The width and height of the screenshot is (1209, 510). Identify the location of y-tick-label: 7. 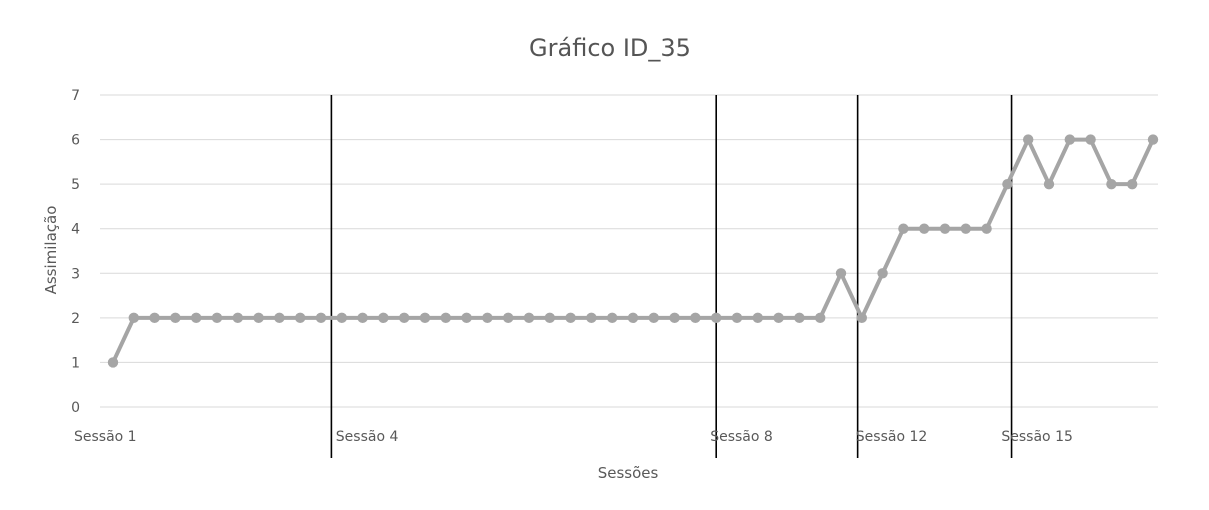
(75, 96).